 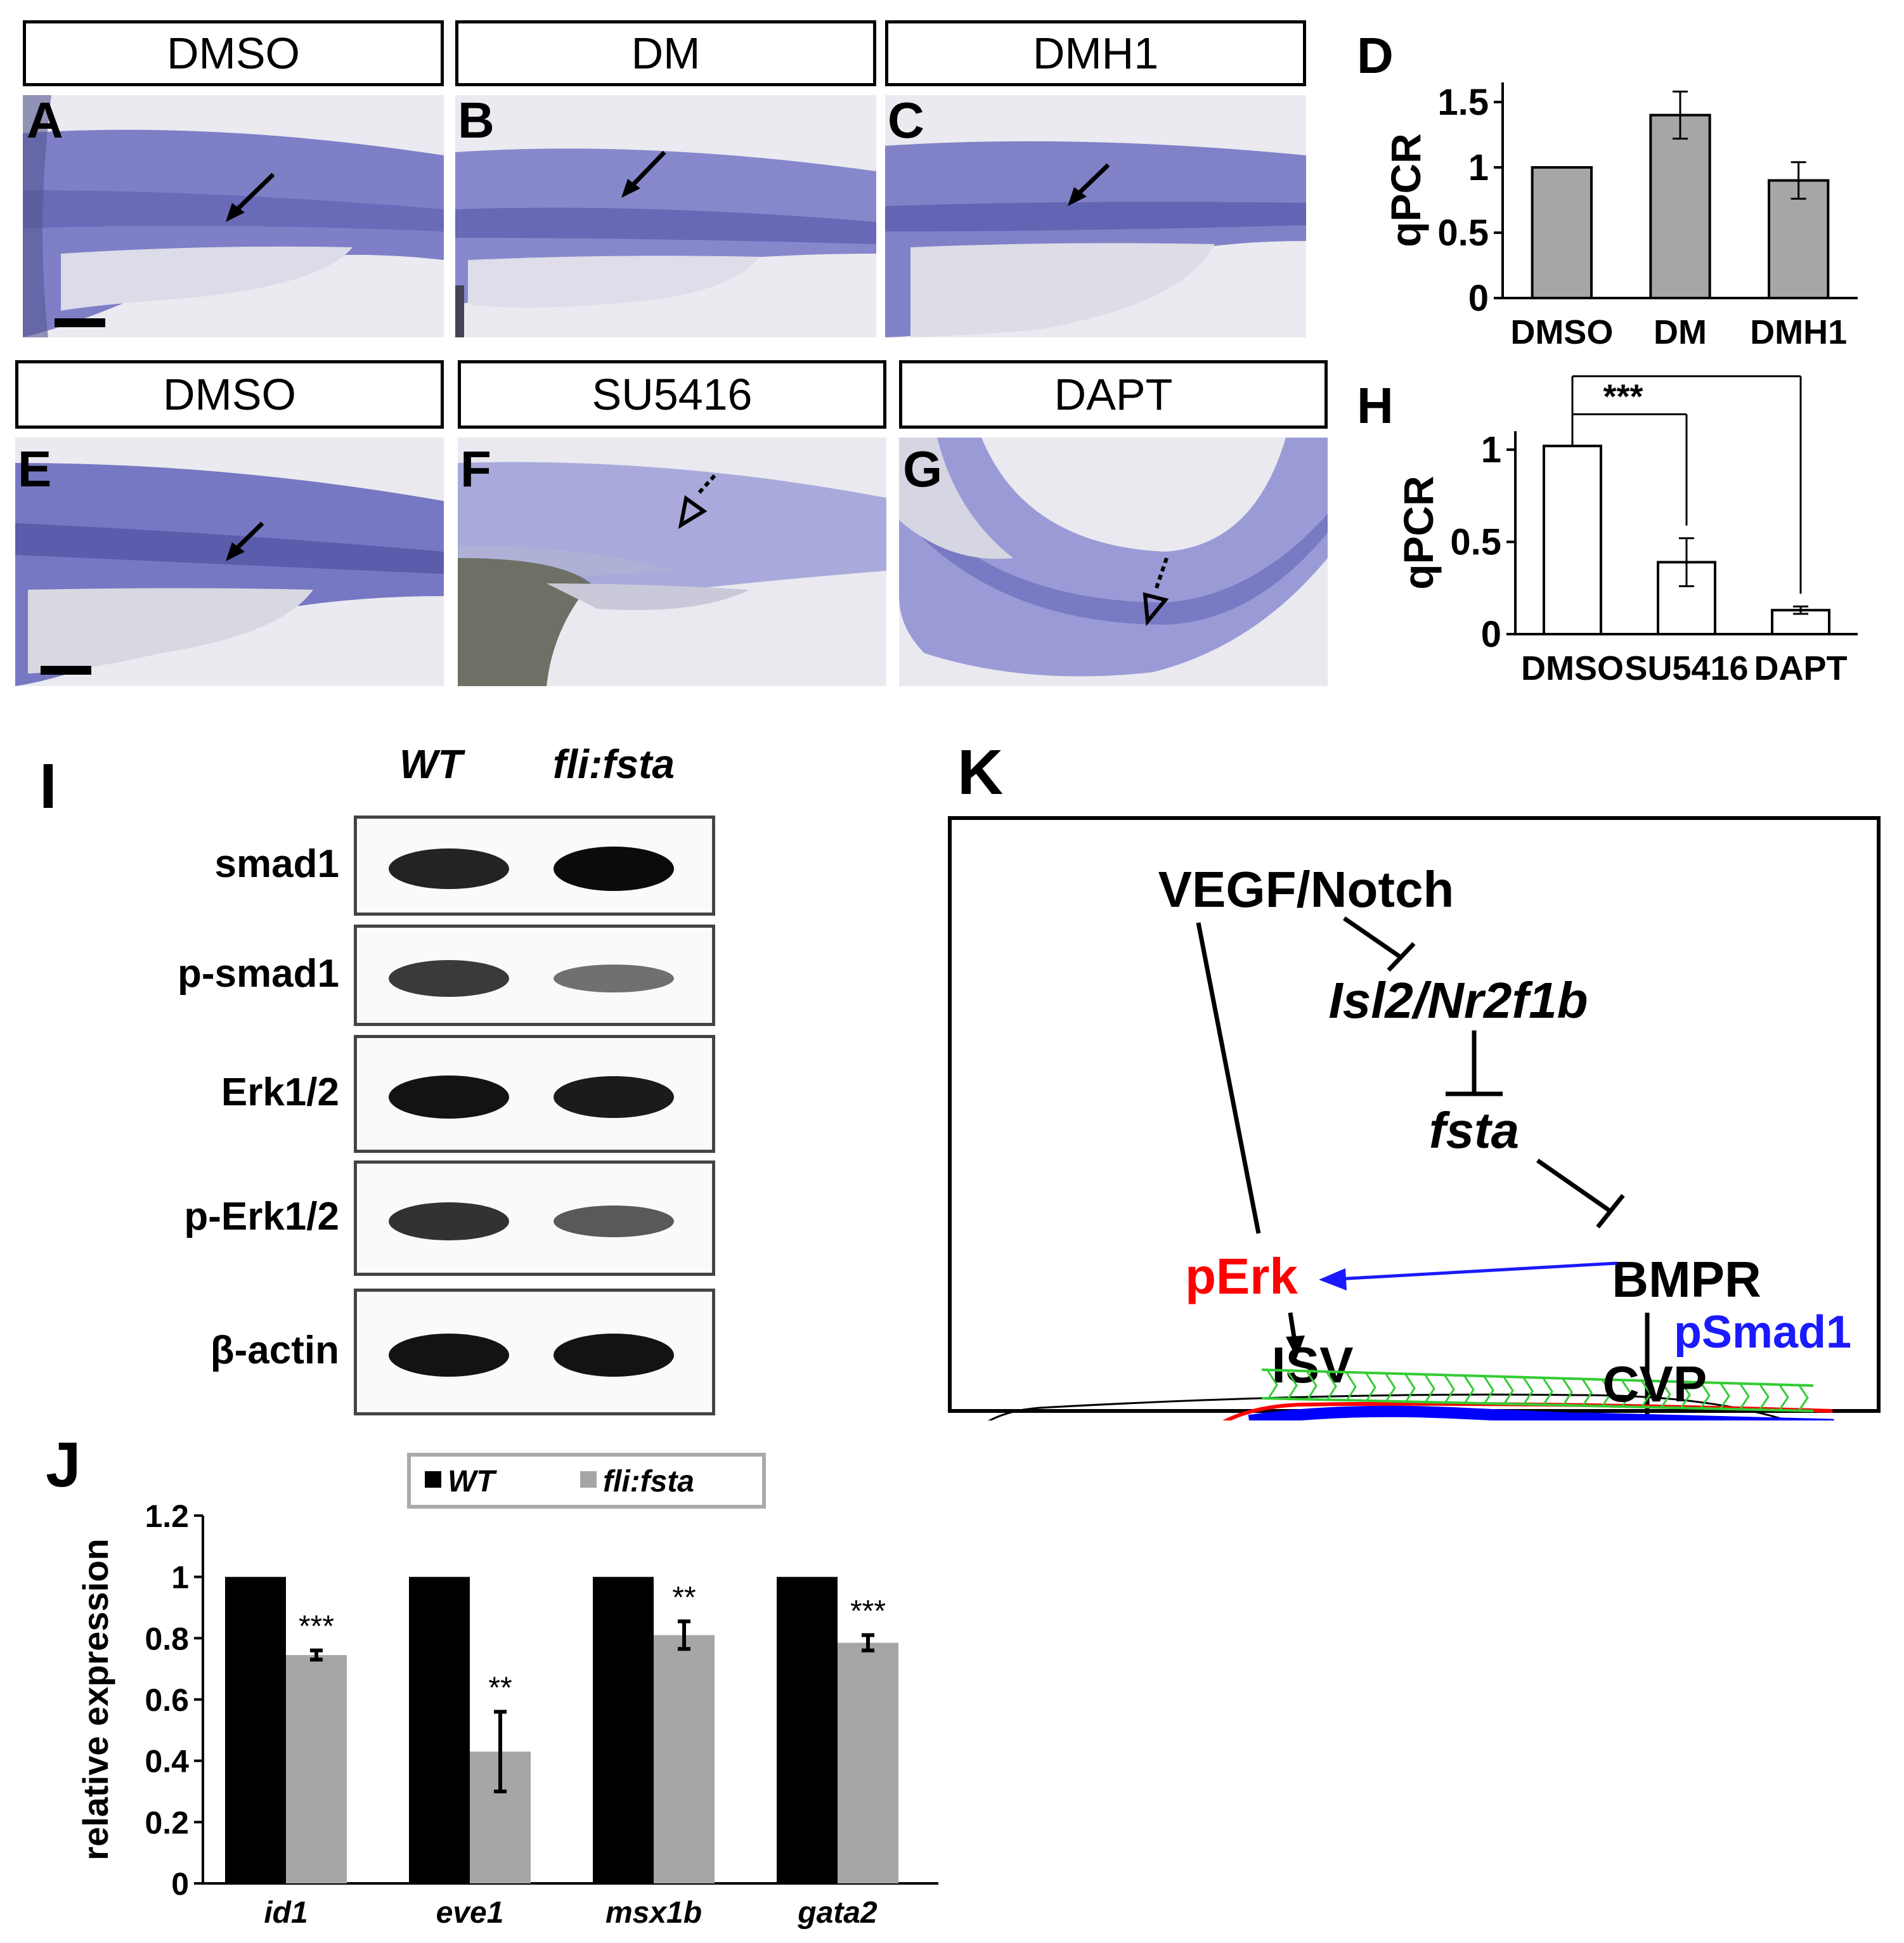 I want to click on perk-node: pErk, so click(x=1241, y=1276).